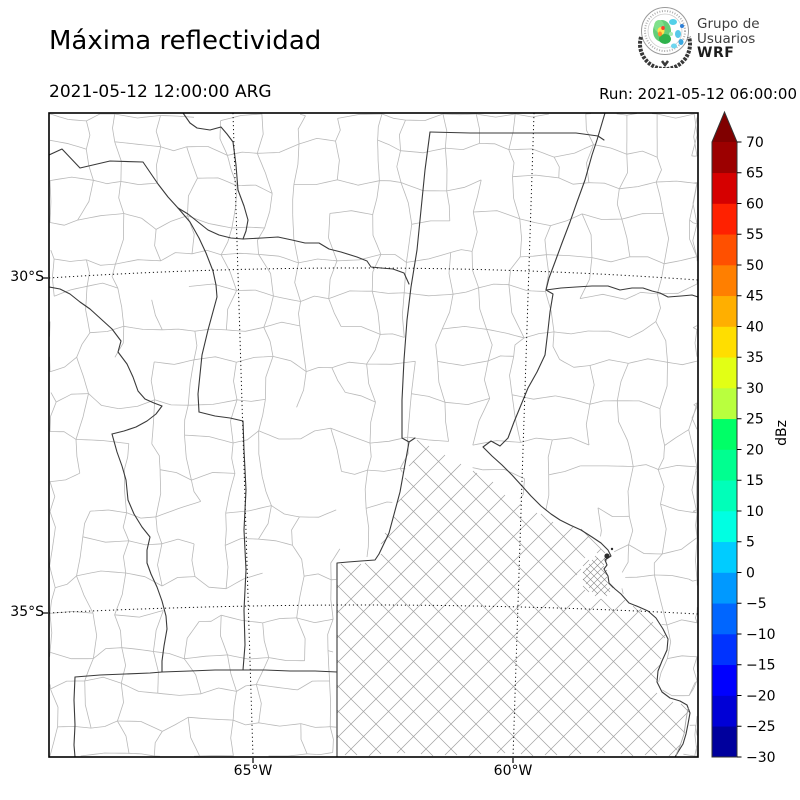  What do you see at coordinates (755, 512) in the screenshot?
I see `colorbar-tick-label: 10` at bounding box center [755, 512].